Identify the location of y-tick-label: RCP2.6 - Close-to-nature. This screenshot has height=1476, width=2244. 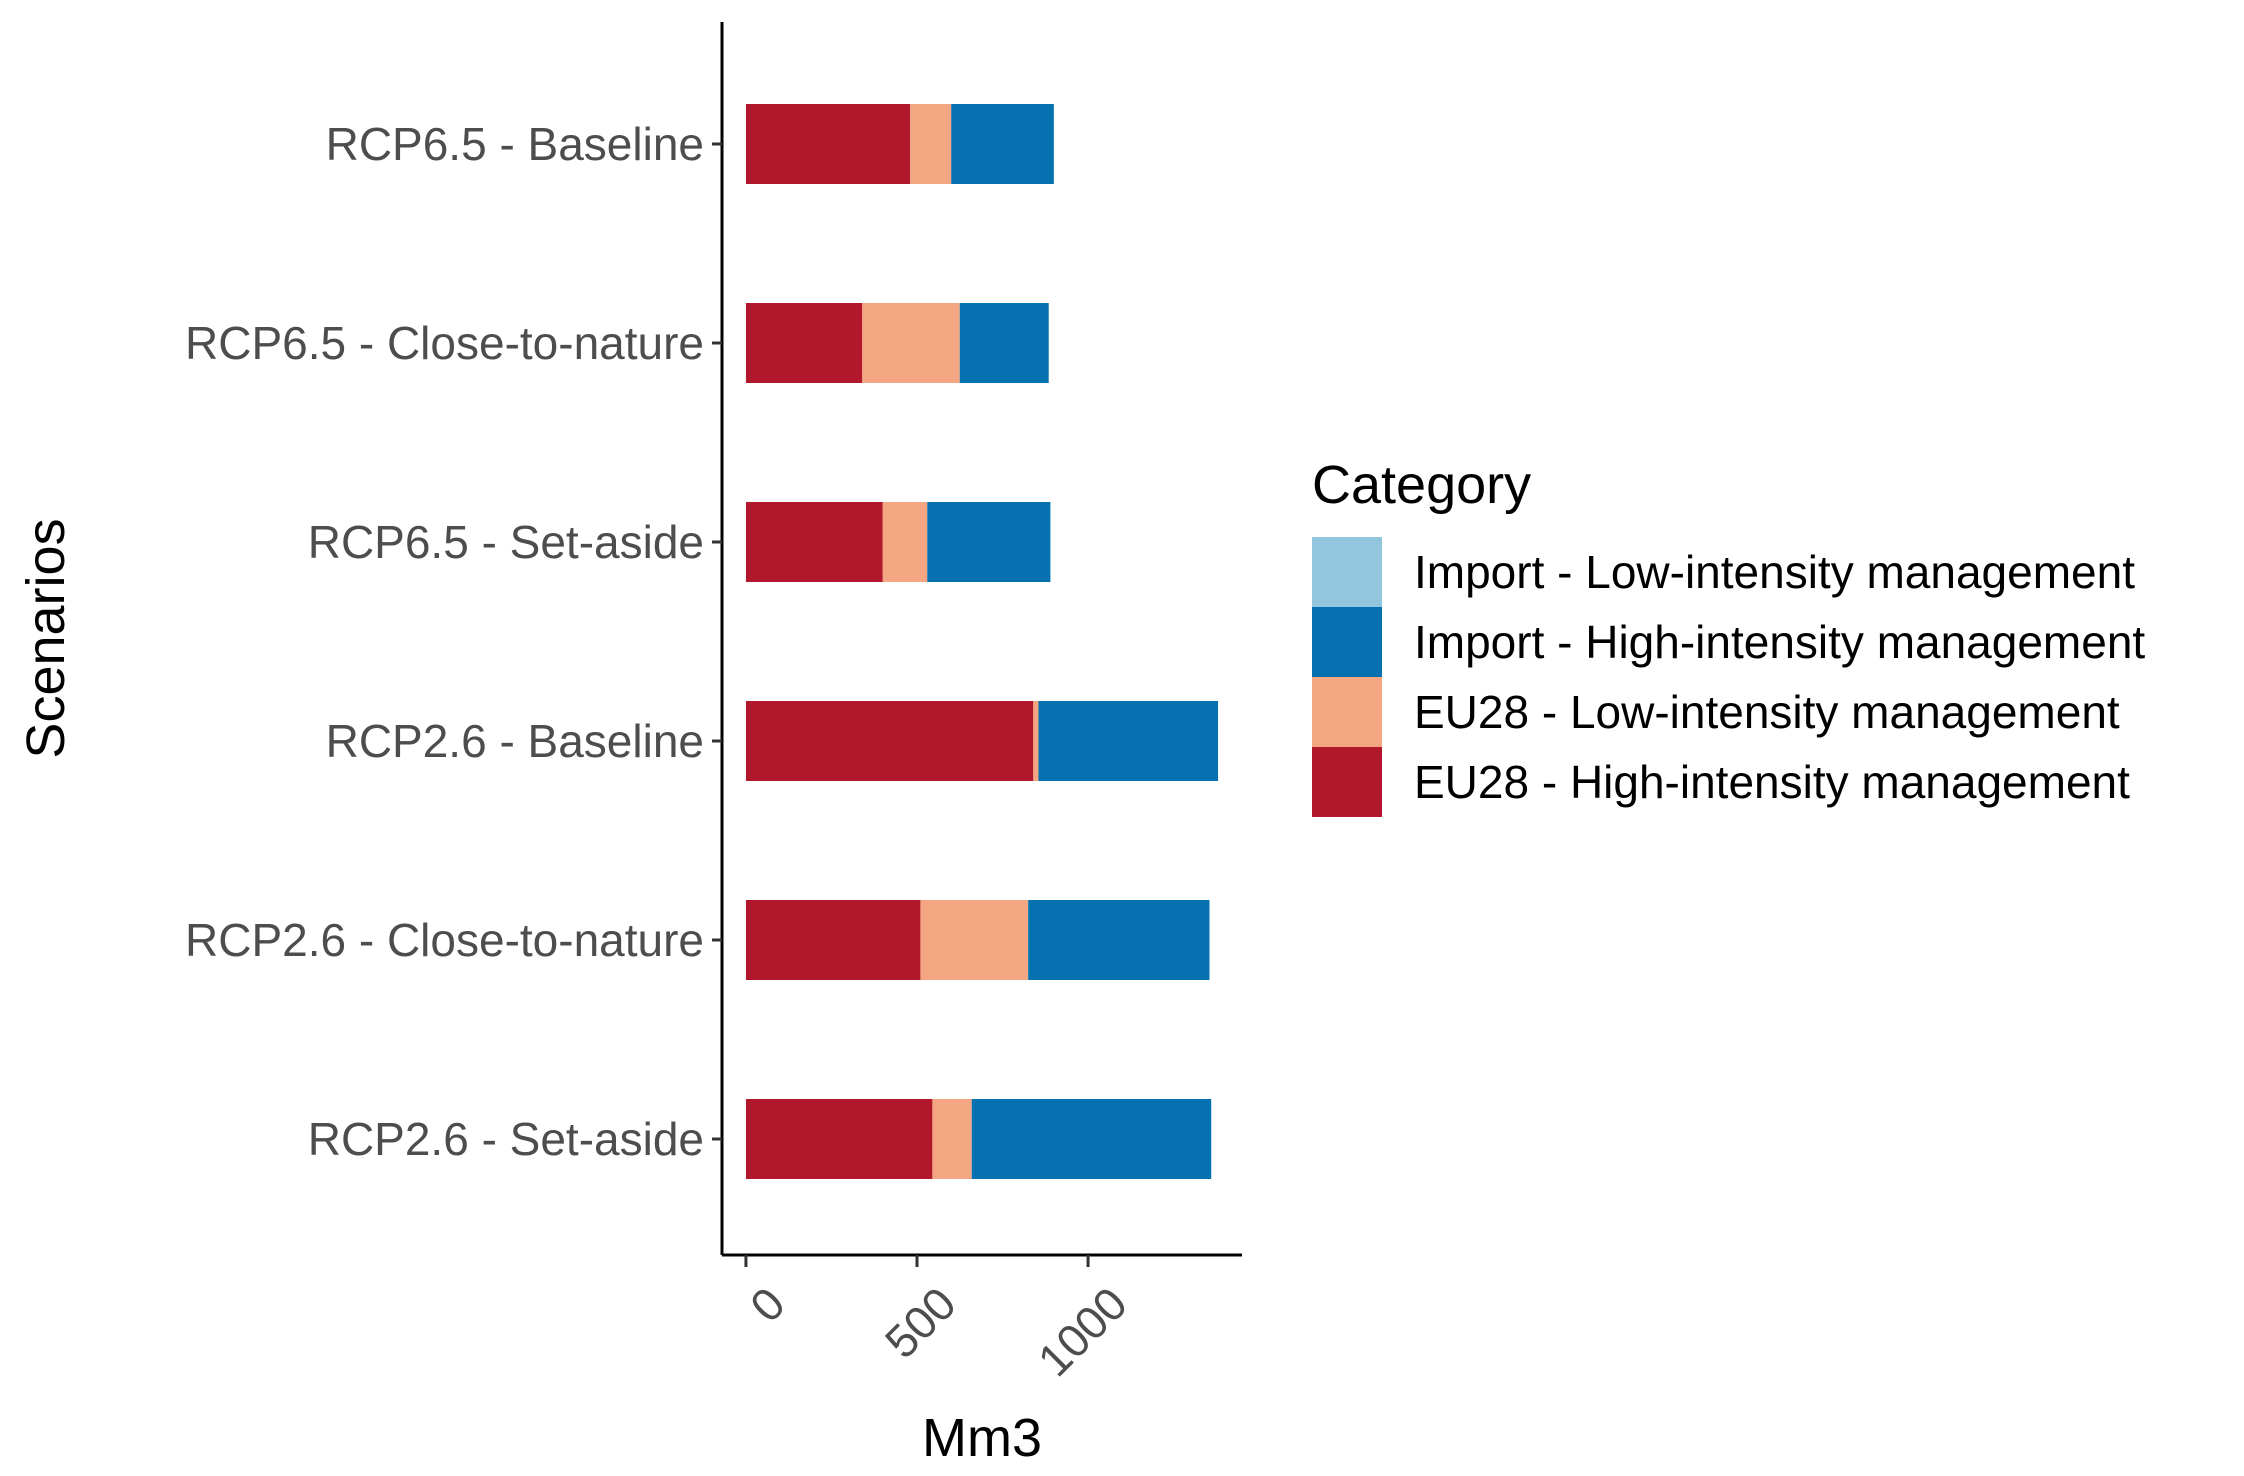
(444, 940).